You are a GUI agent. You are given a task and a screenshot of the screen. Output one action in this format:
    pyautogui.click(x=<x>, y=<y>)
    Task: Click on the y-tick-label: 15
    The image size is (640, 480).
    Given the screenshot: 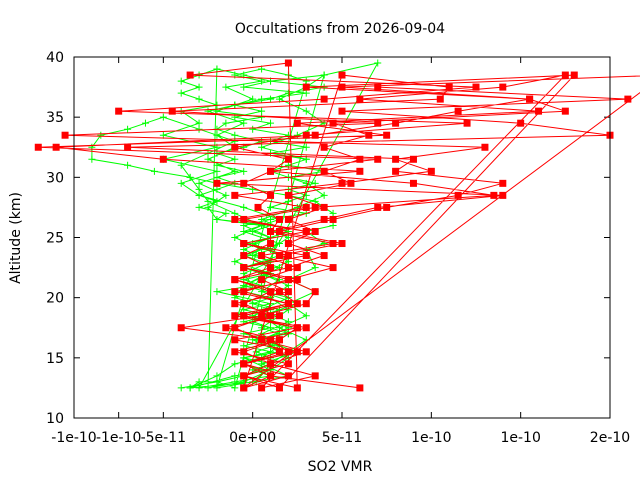 What is the action you would take?
    pyautogui.click(x=55, y=359)
    